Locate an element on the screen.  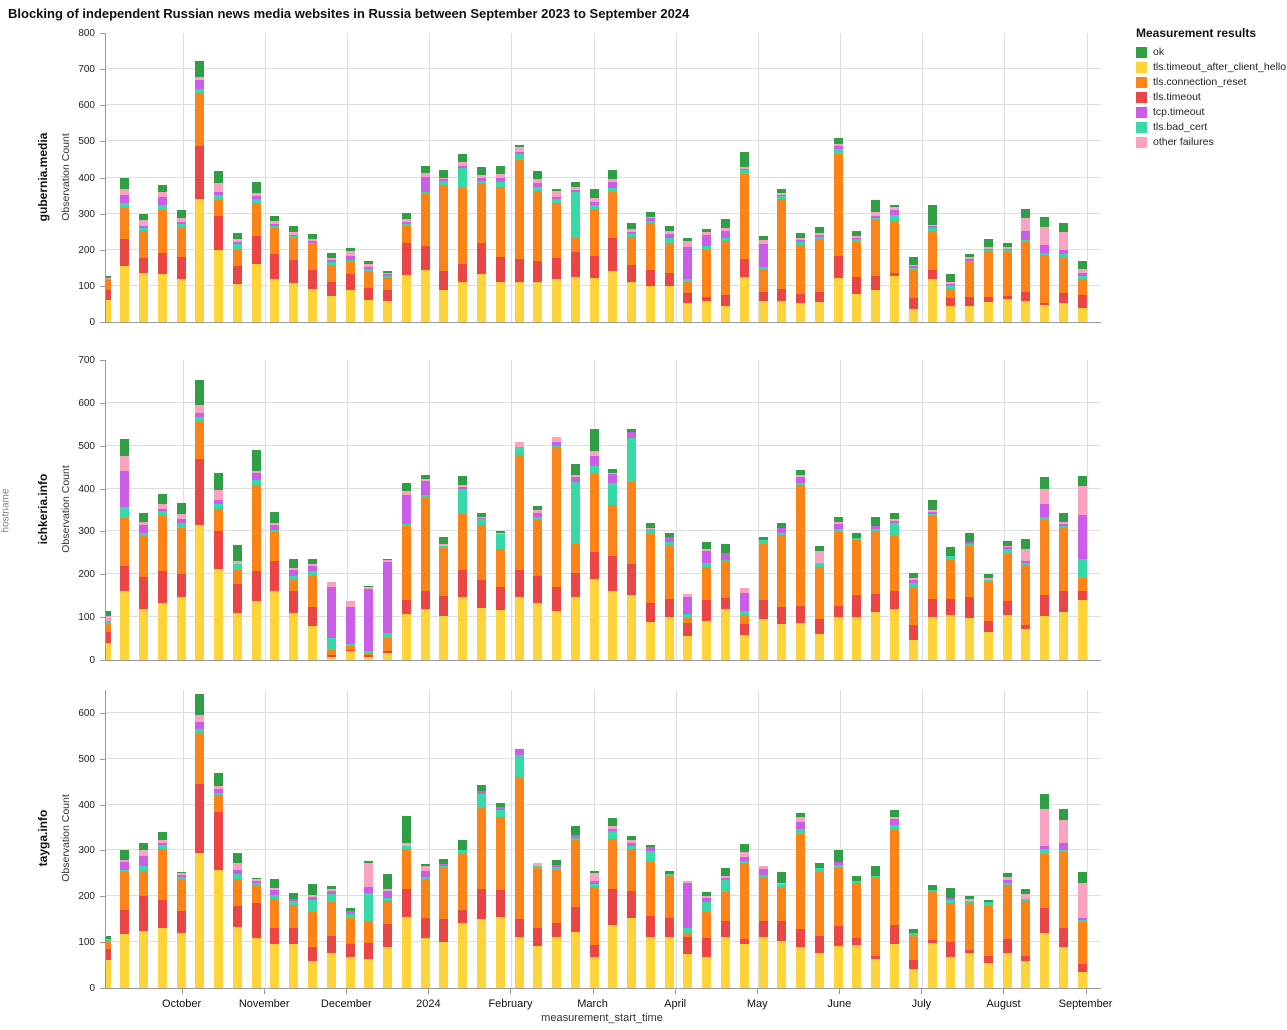
stacked-bar-ichkeria.info-46 is located at coordinates (970, 596).